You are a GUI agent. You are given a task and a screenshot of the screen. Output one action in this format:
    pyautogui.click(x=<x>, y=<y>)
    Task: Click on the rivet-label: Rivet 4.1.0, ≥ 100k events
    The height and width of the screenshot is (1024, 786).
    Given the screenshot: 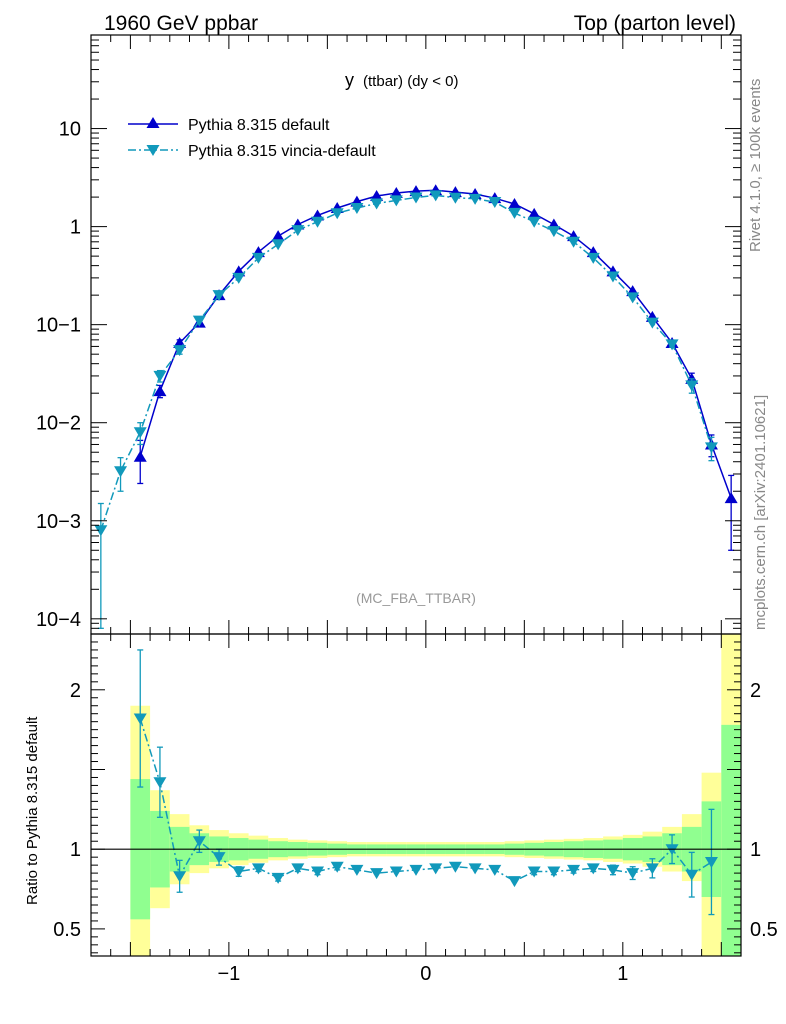 What is the action you would take?
    pyautogui.click(x=755, y=165)
    